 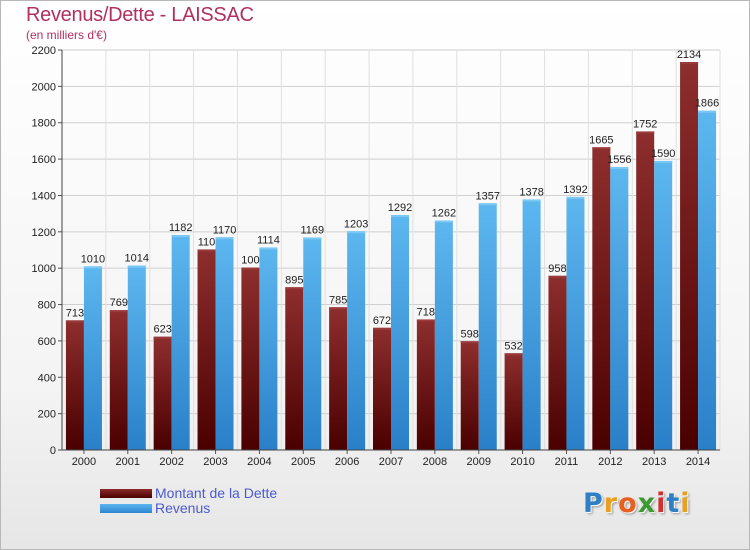 I want to click on y-tick-label: 1800, so click(x=44, y=124).